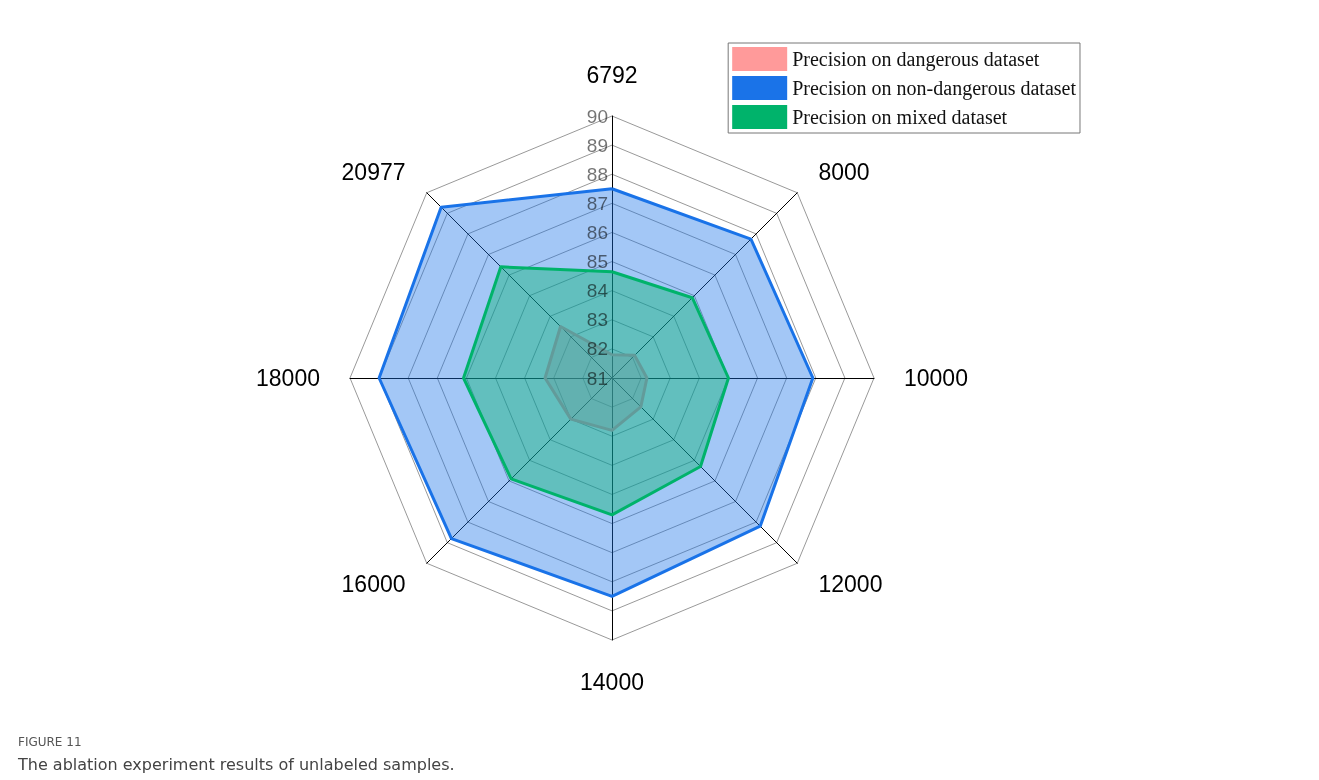  What do you see at coordinates (597, 203) in the screenshot?
I see `y-tick-label: 87` at bounding box center [597, 203].